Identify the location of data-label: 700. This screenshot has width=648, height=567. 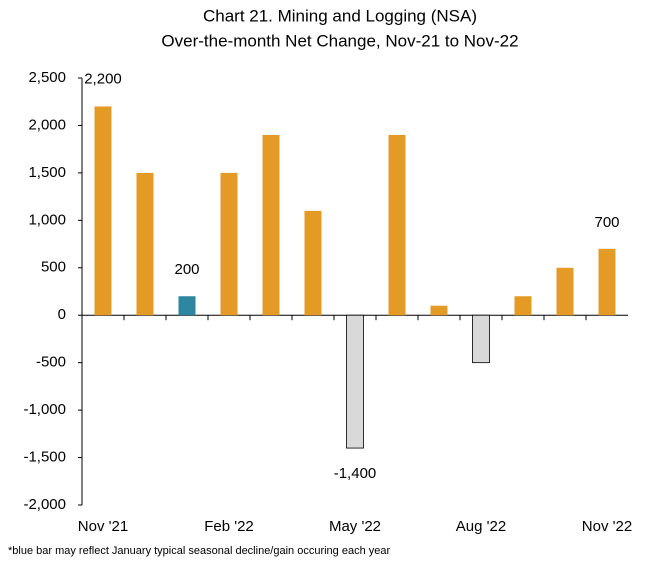
(606, 222).